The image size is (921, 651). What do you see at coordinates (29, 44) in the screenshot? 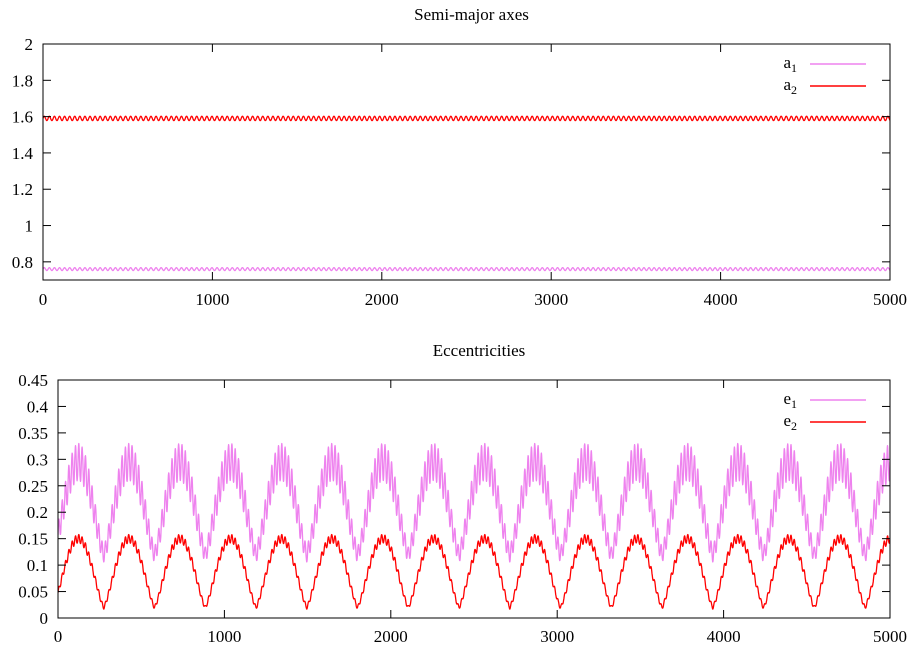
I see `y-tick-label: 2` at bounding box center [29, 44].